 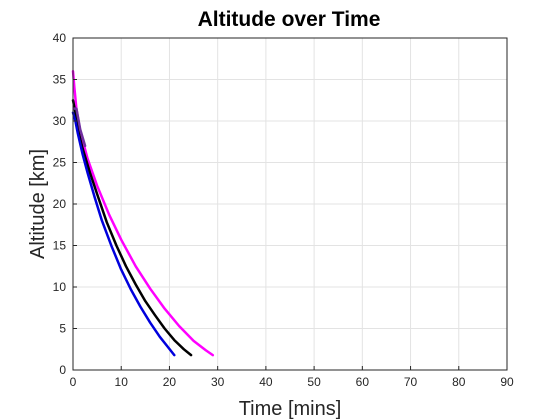 What do you see at coordinates (122, 382) in the screenshot?
I see `x-tick-label: 10` at bounding box center [122, 382].